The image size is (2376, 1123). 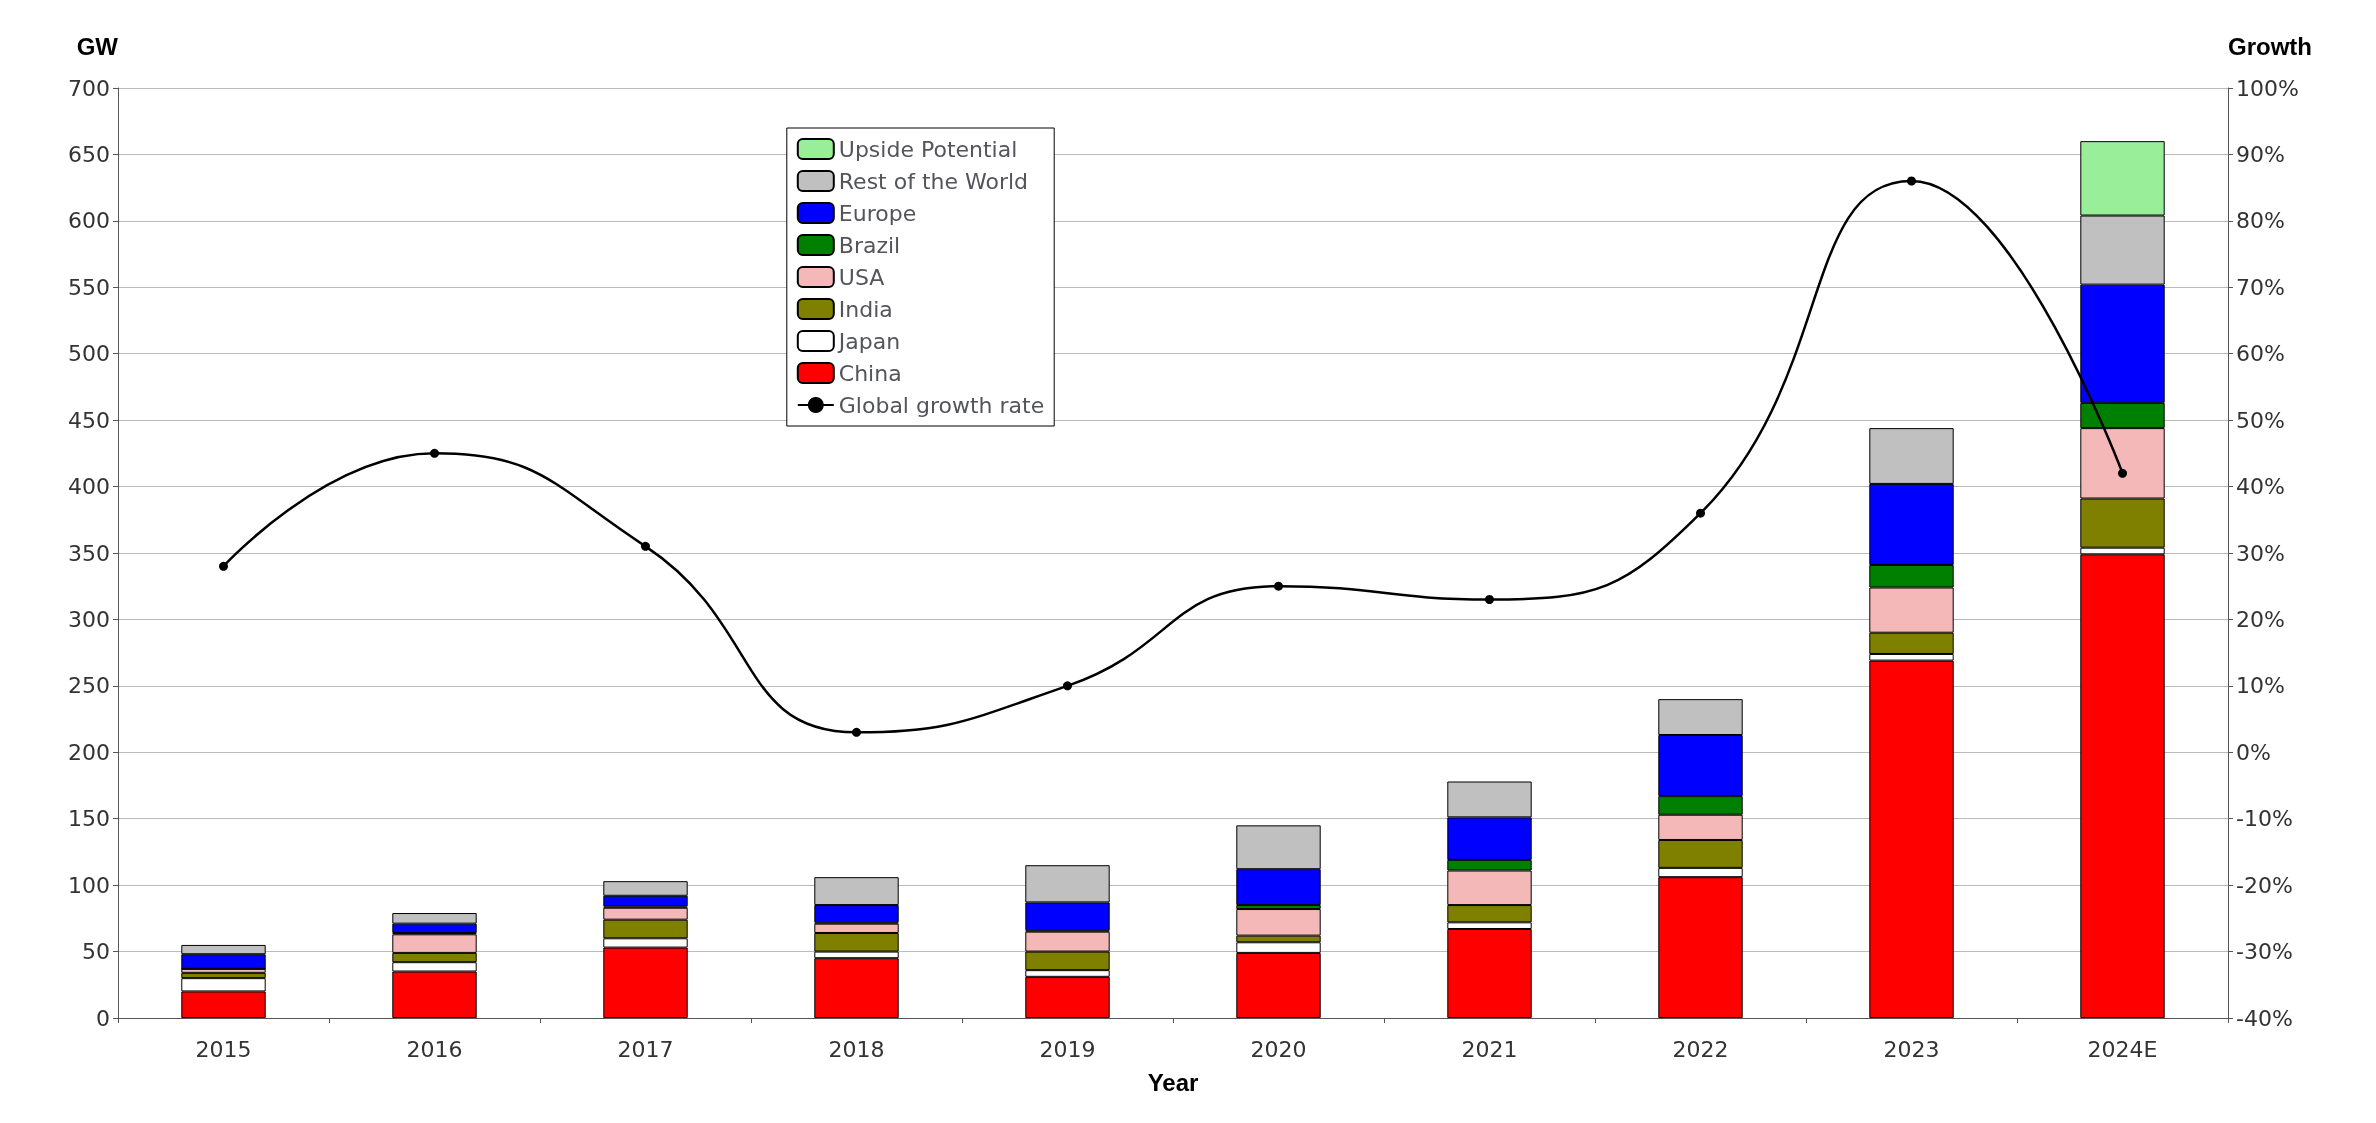 I want to click on y-tick-label: 700, so click(x=89, y=88).